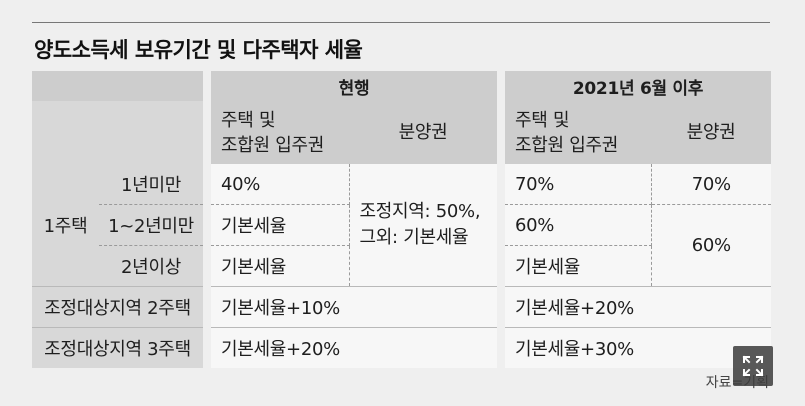 Image resolution: width=805 pixels, height=406 pixels. What do you see at coordinates (711, 245) in the screenshot?
I see `cell-new-presale-1plus: 60%` at bounding box center [711, 245].